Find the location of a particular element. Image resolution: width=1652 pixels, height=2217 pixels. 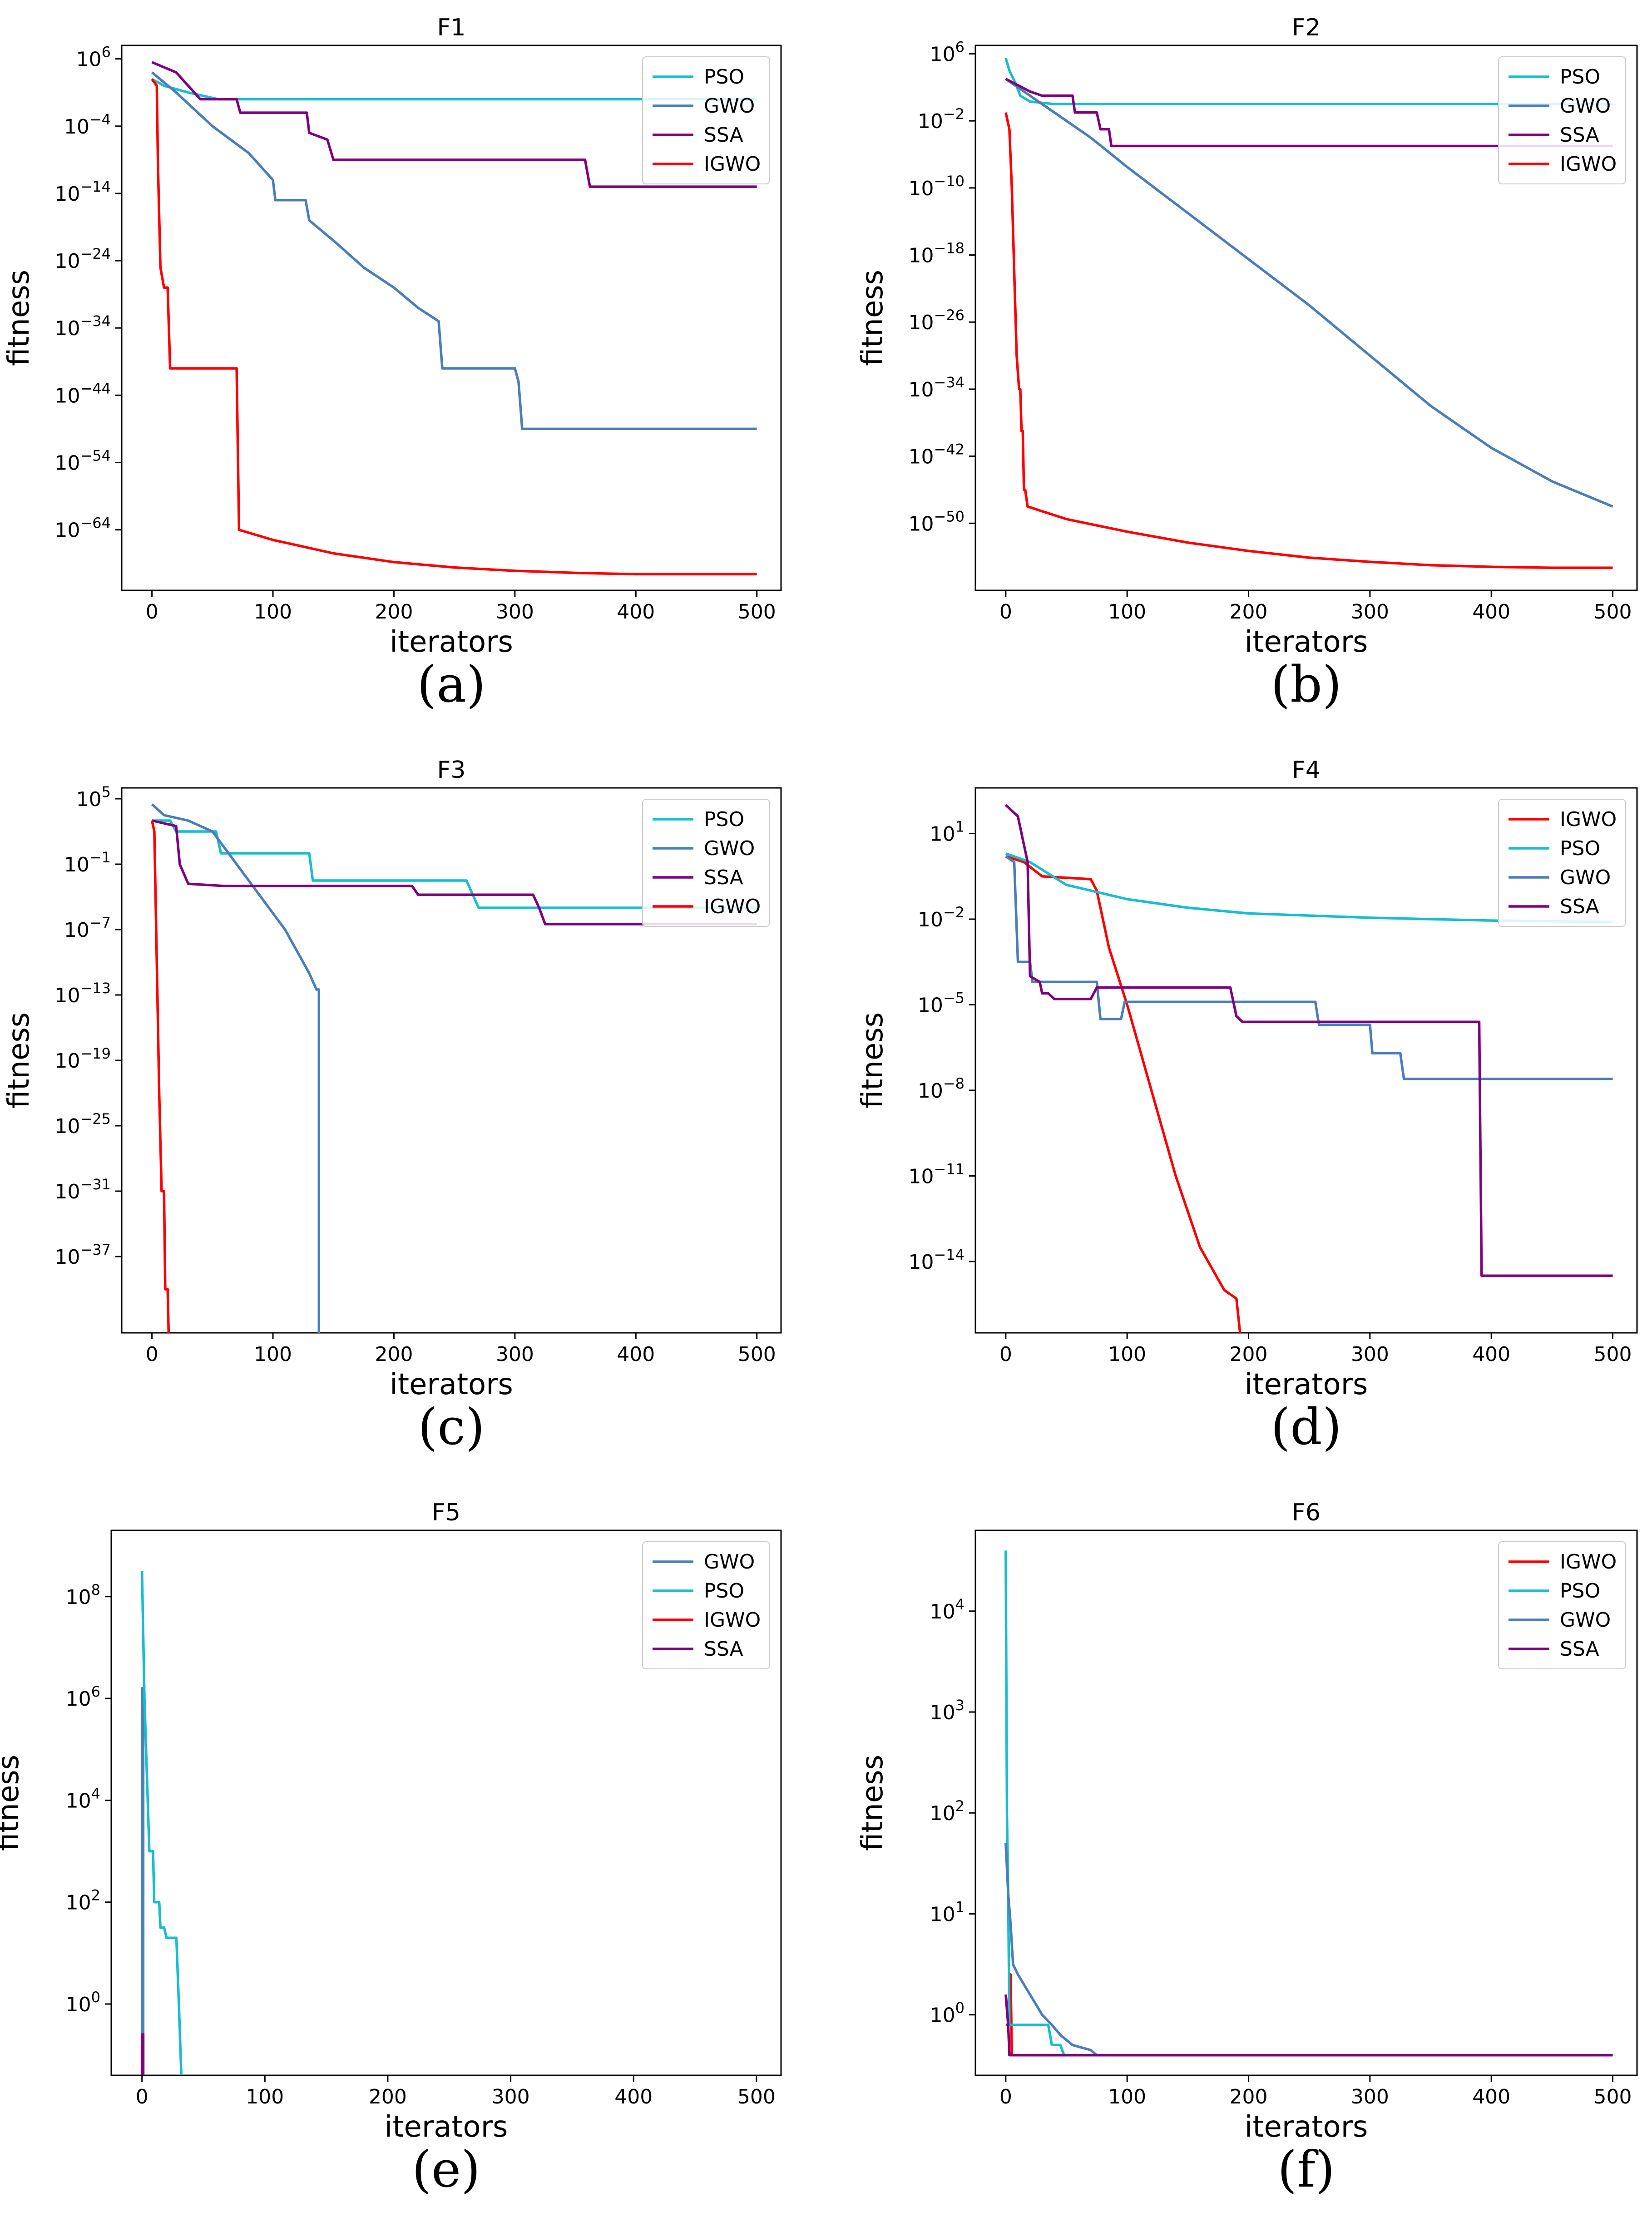

chart-title: F4 is located at coordinates (1306, 770).